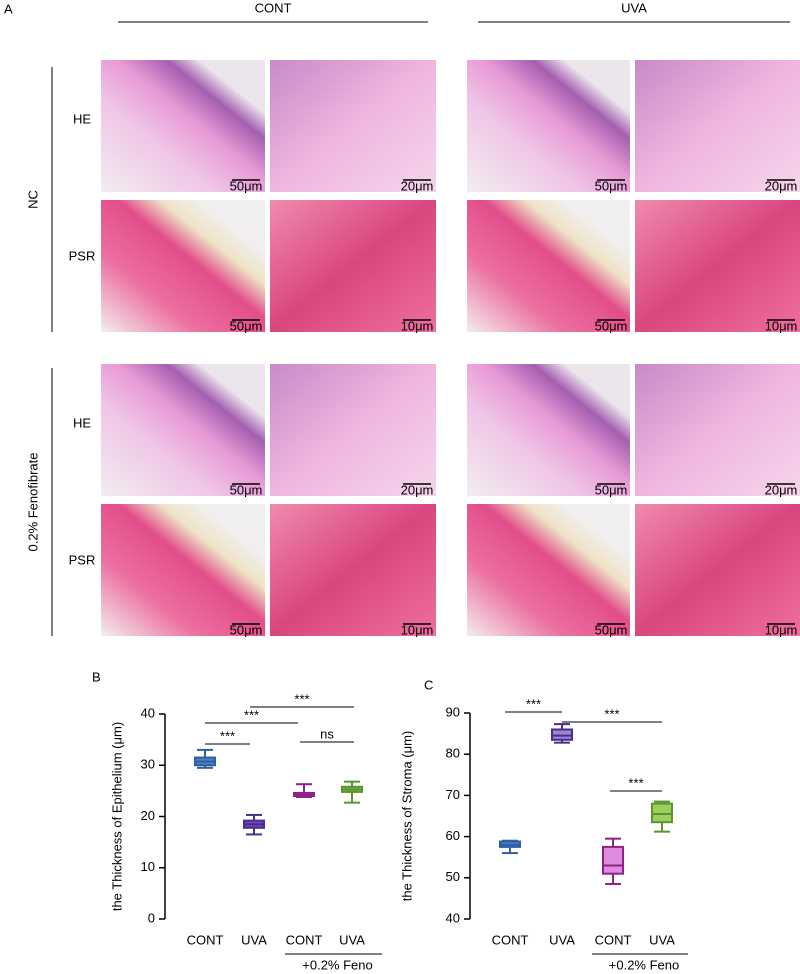  What do you see at coordinates (151, 917) in the screenshot?
I see `y-tick-label: 0` at bounding box center [151, 917].